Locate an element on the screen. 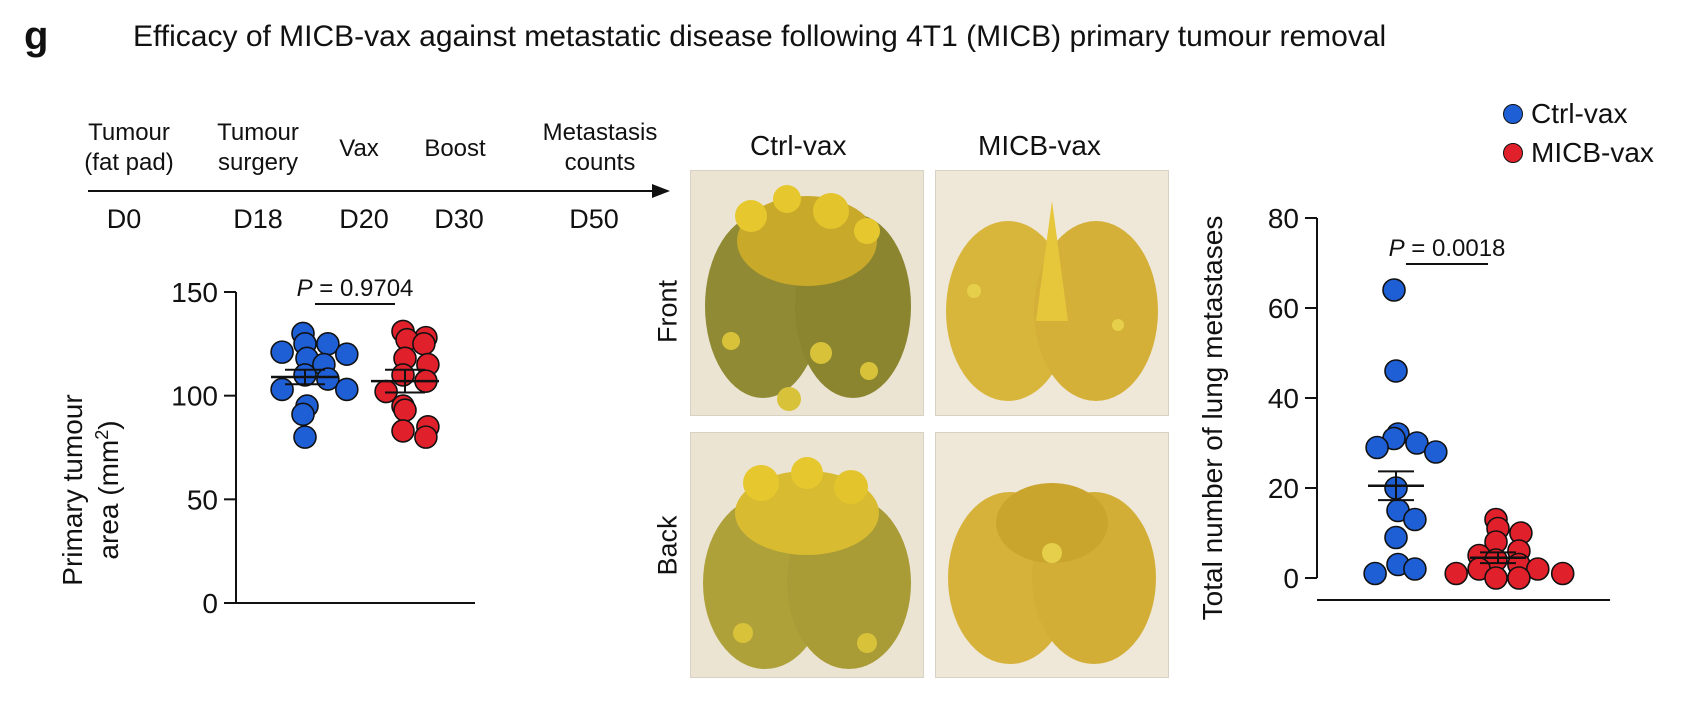  timeline-event-label: Tumour surgery is located at coordinates (258, 147).